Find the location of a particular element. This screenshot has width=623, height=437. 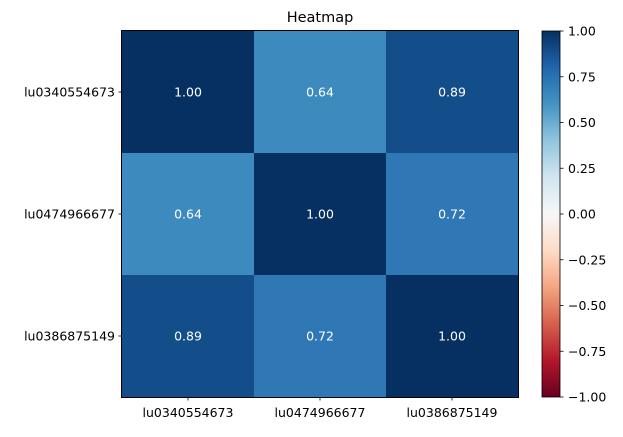

y-axis: lu0340554673 lu0474966677 lu0386875149 is located at coordinates (73, 214).